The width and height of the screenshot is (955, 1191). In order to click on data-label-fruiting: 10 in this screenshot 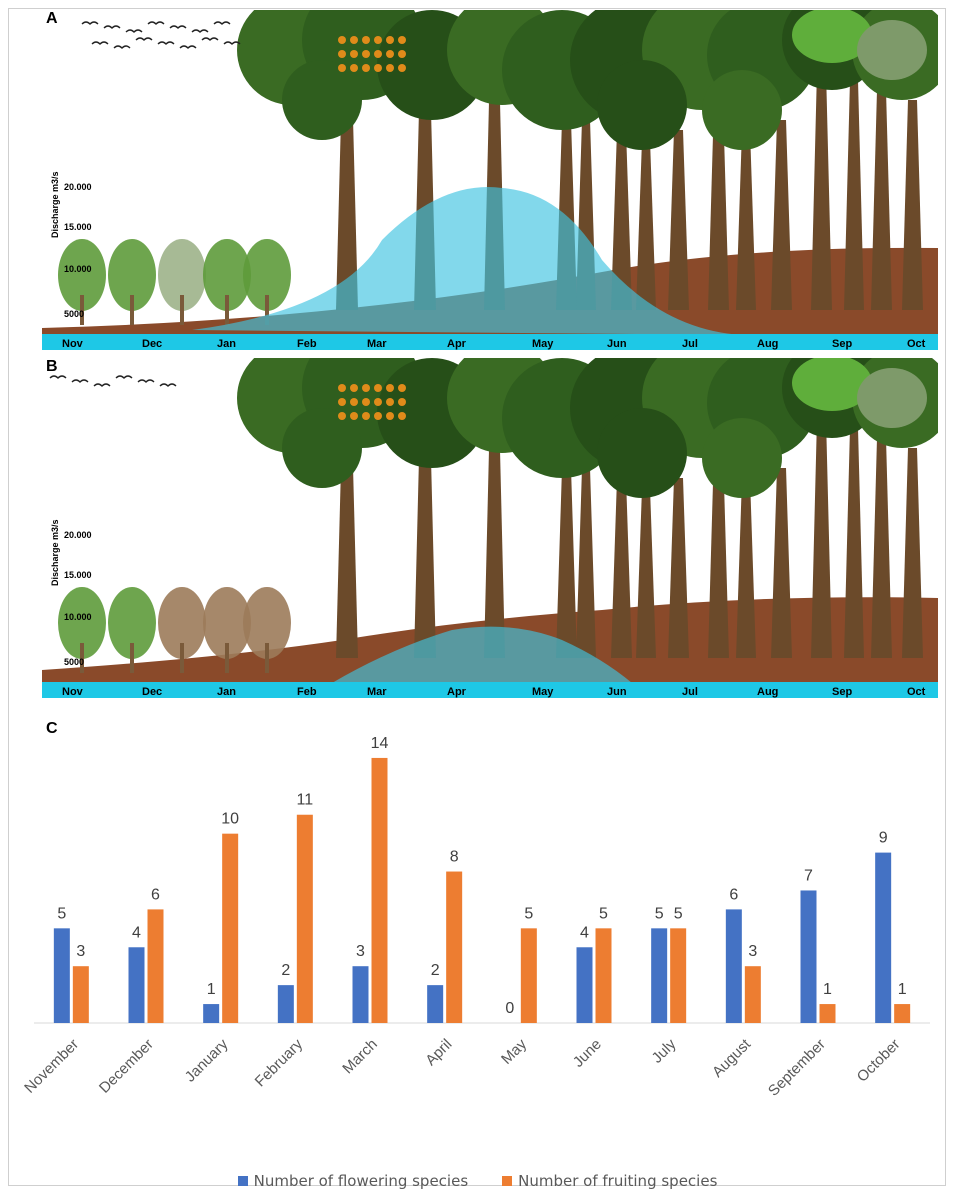, I will do `click(230, 819)`.